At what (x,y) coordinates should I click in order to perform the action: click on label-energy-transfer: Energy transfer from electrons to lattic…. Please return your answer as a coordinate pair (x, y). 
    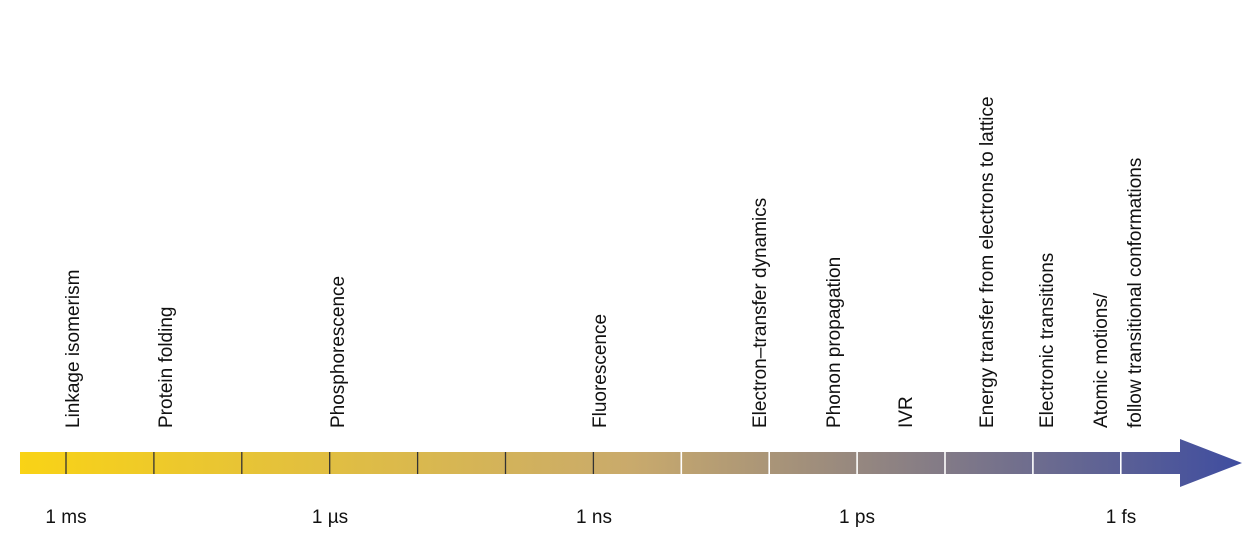
    Looking at the image, I should click on (987, 262).